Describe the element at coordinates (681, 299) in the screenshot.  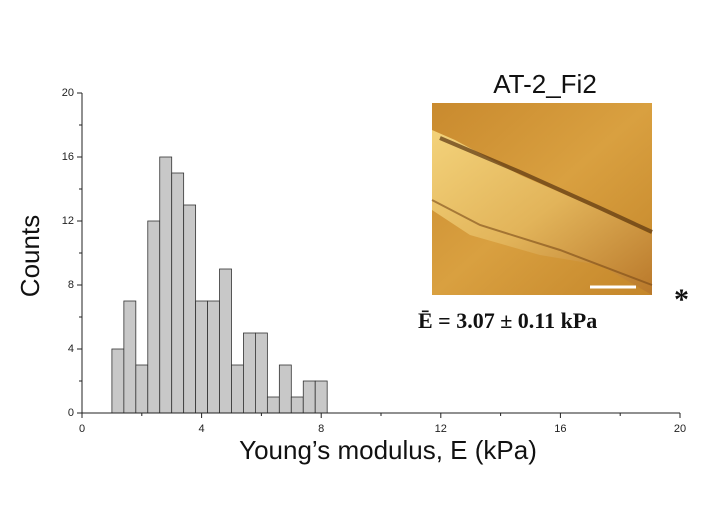
I see `annotation-mark: *` at that location.